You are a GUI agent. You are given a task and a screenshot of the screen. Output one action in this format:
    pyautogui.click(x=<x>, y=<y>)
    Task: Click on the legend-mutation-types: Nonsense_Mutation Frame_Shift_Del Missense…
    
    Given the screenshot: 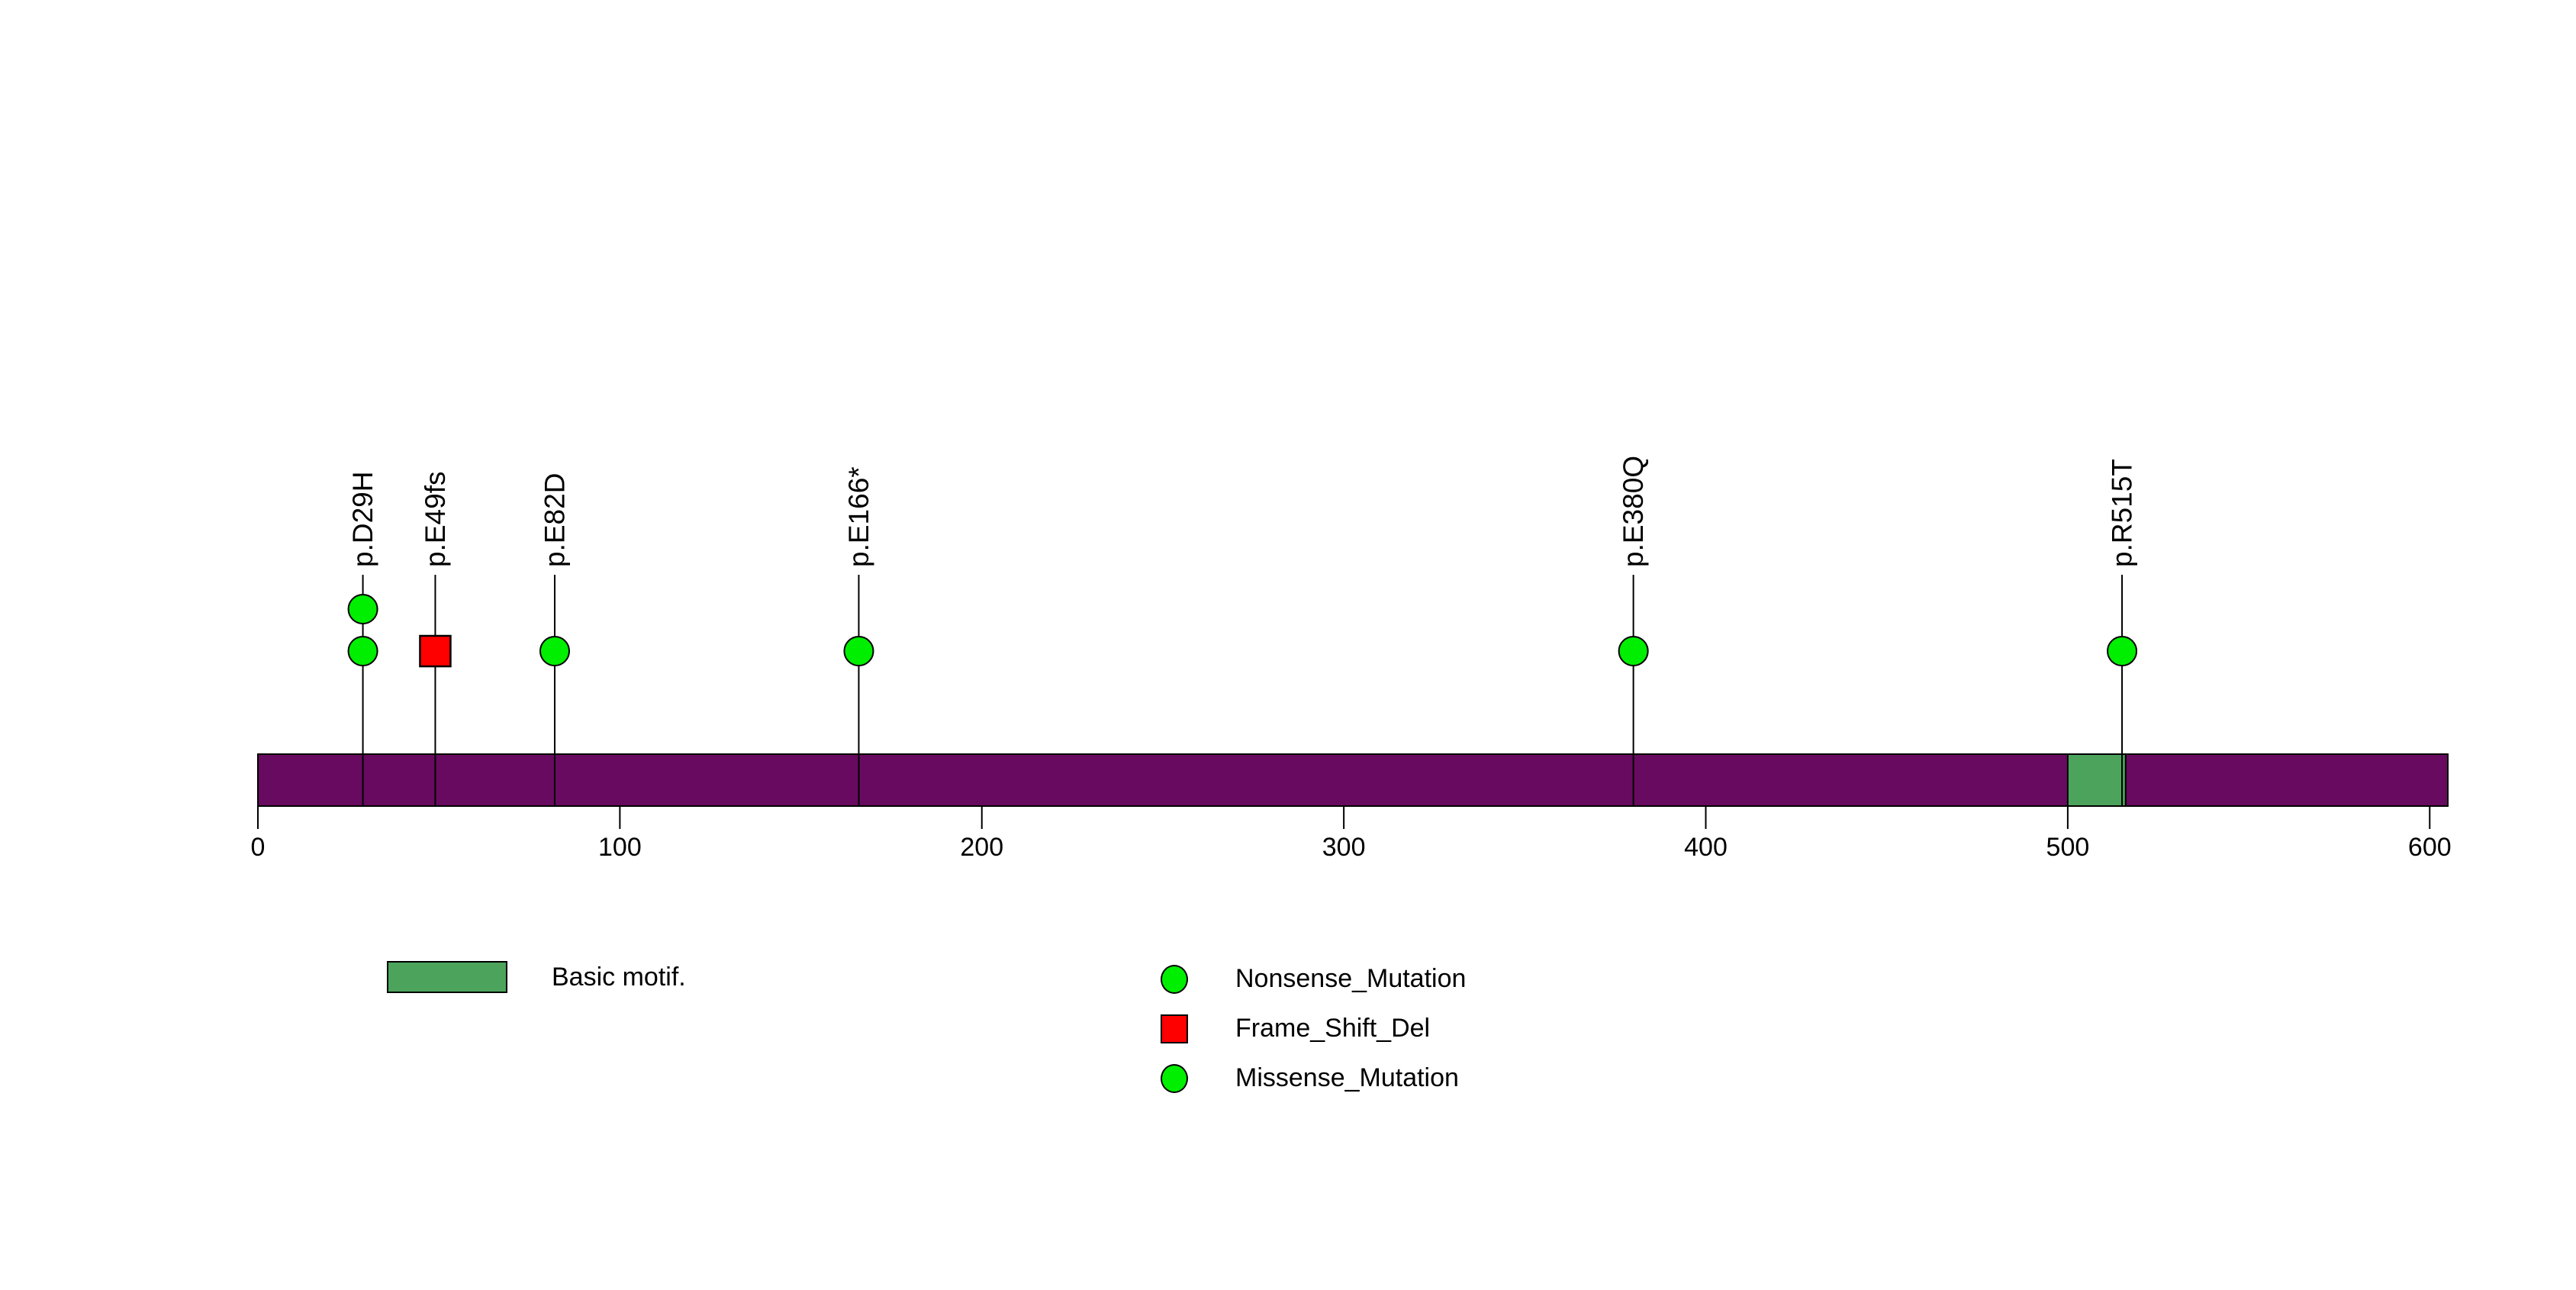 What is the action you would take?
    pyautogui.click(x=1313, y=1028)
    